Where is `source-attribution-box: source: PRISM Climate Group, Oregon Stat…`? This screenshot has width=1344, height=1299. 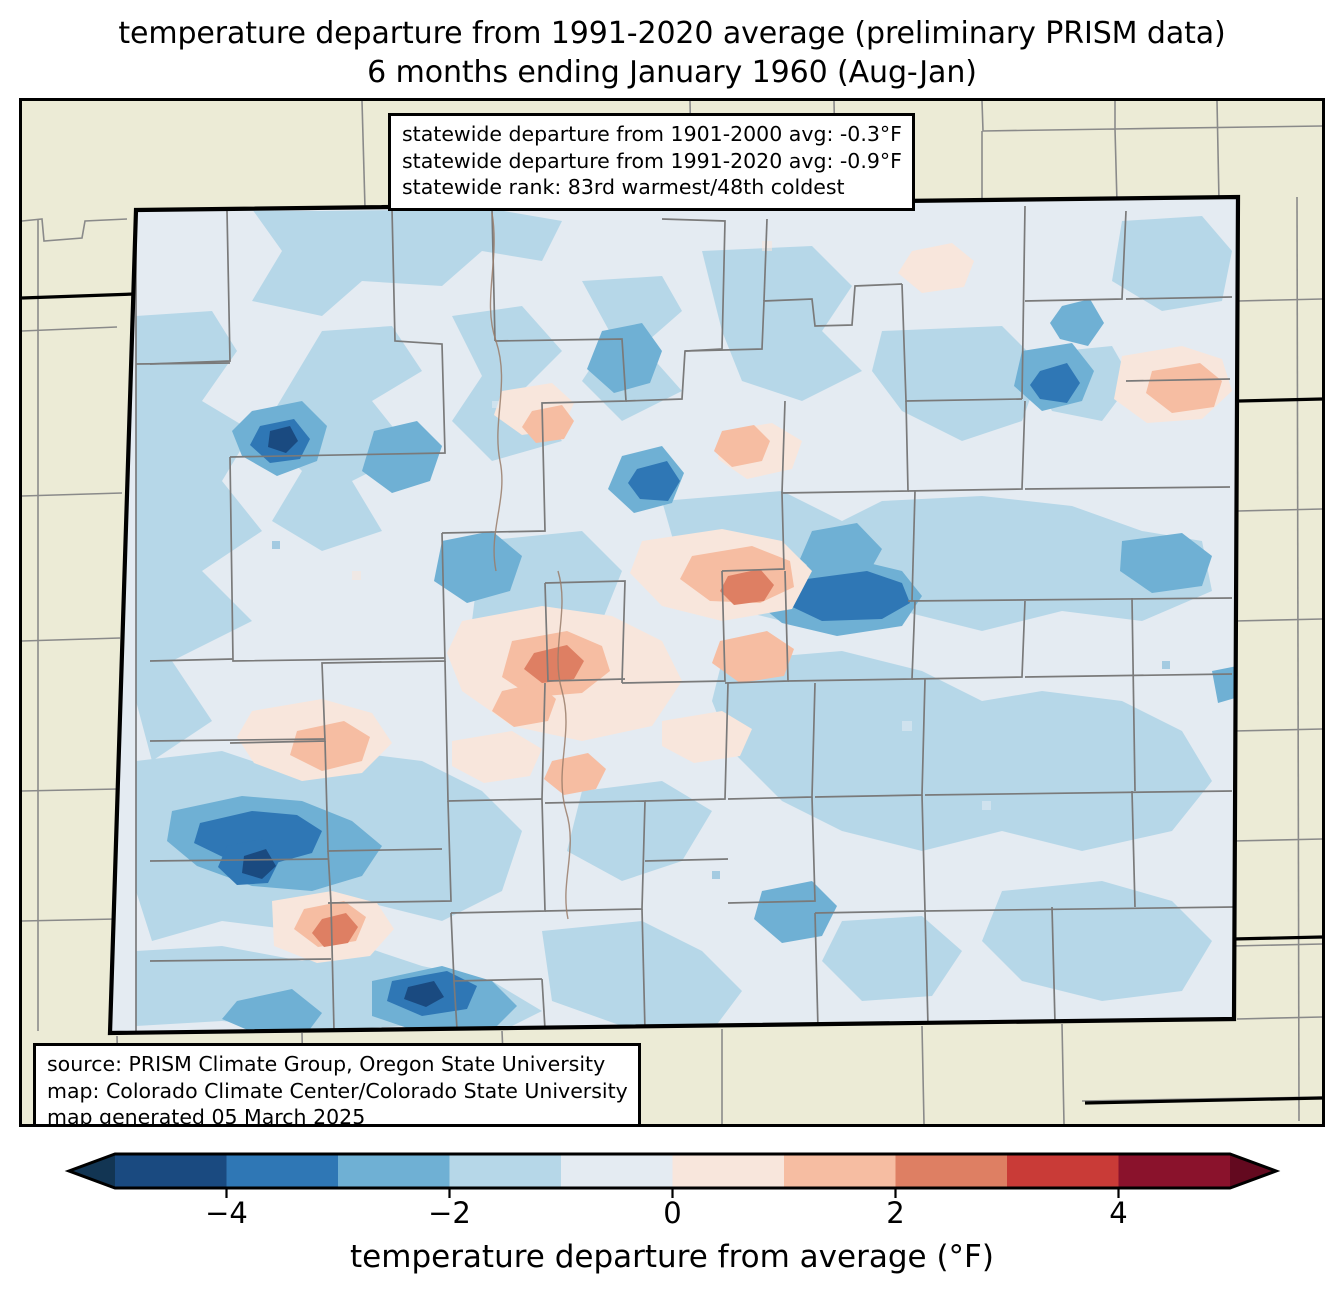 source-attribution-box: source: PRISM Climate Group, Oregon Stat… is located at coordinates (337, 1085).